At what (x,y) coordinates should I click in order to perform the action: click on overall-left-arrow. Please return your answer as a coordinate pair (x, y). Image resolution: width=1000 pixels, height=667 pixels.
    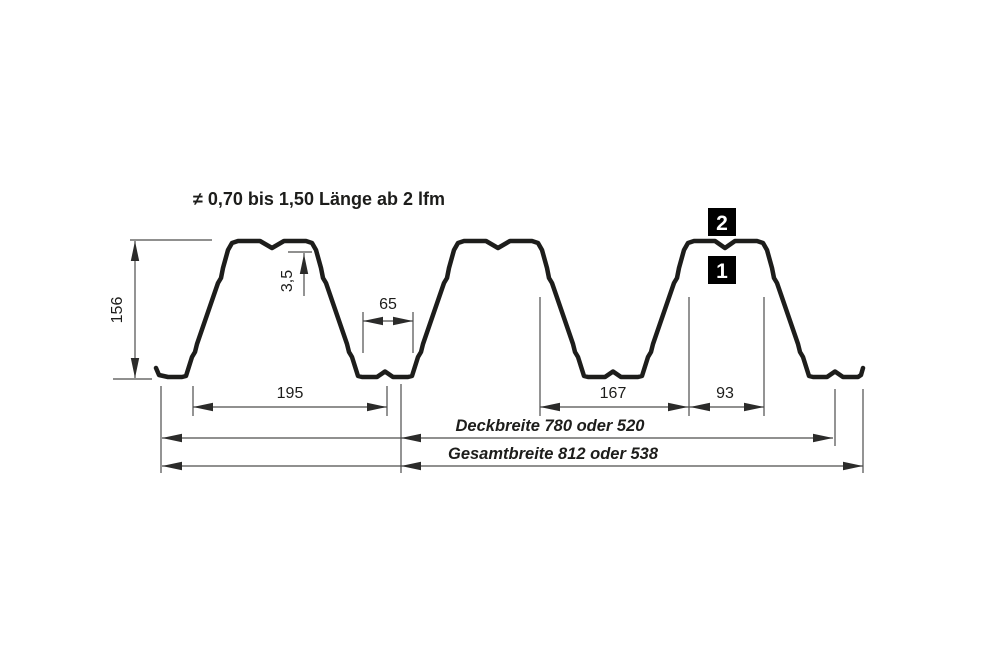
    Looking at the image, I should click on (172, 466).